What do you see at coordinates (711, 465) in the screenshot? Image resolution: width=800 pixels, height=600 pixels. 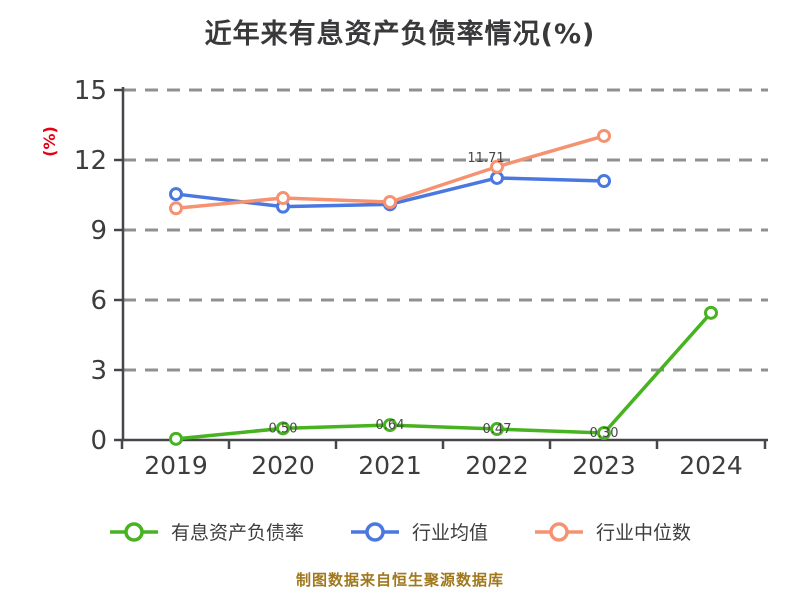 I see `x-tick-label-2024: 2024` at bounding box center [711, 465].